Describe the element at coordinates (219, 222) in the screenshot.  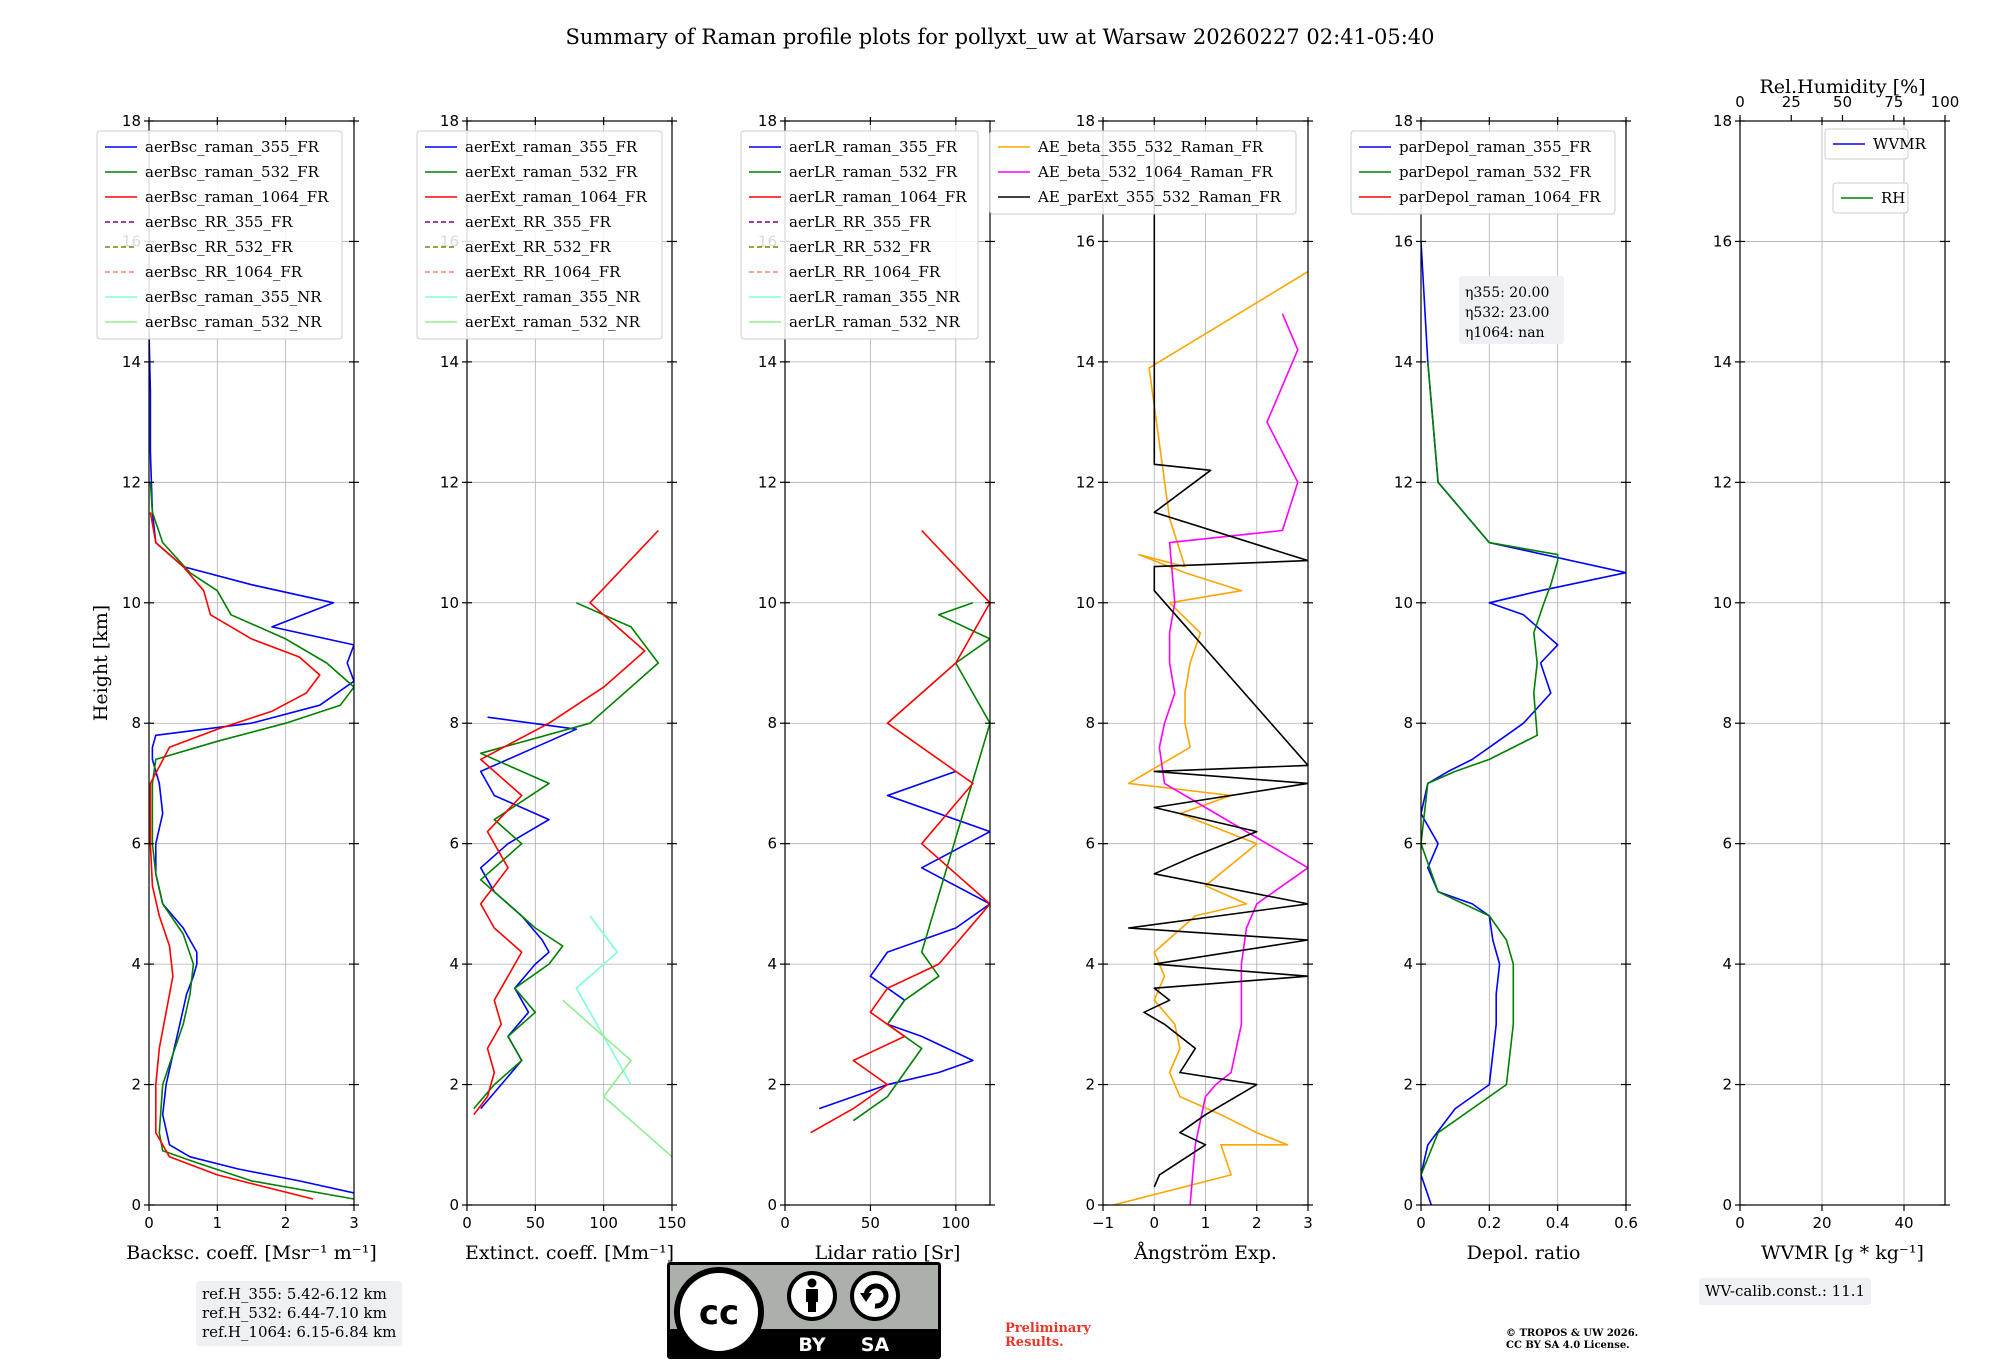
I see `legend-label: aerBsc_RR_355_FR` at that location.